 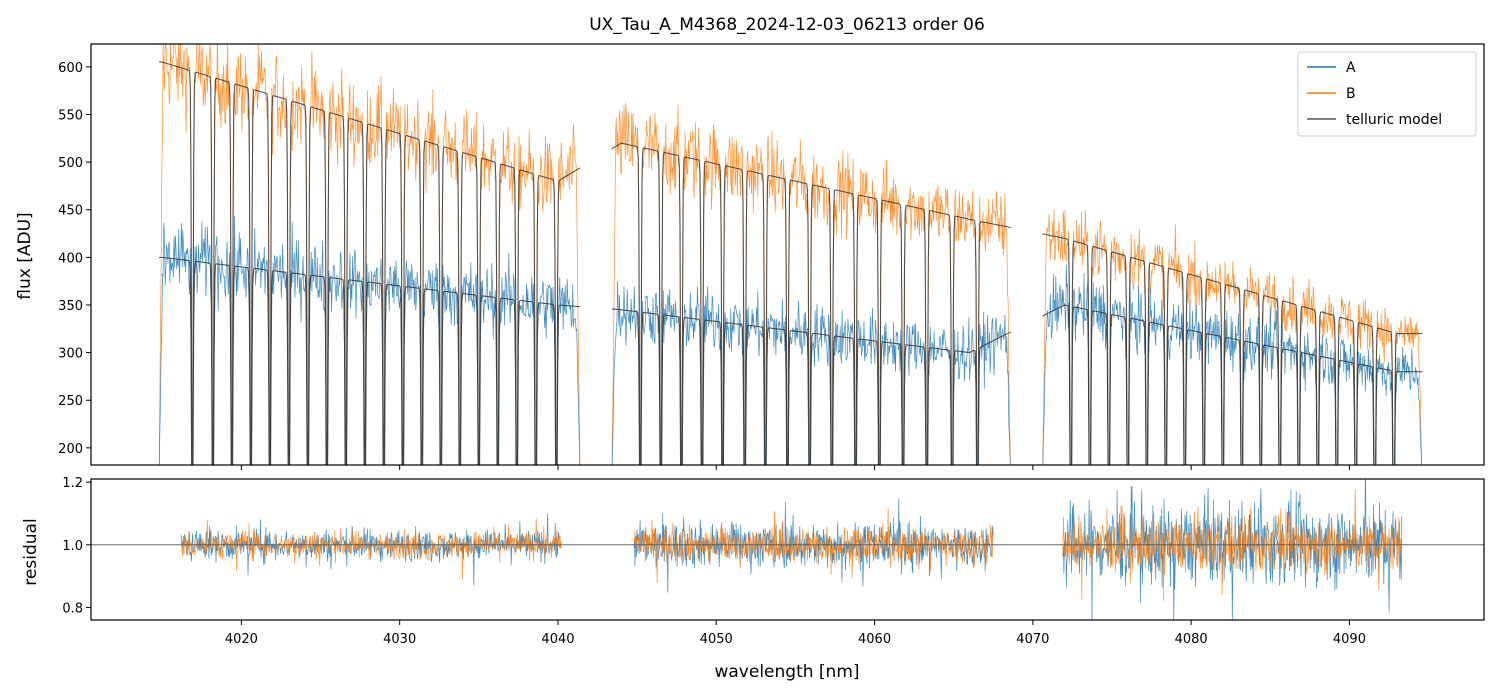 I want to click on top-y-tick-label: 200, so click(x=70, y=449).